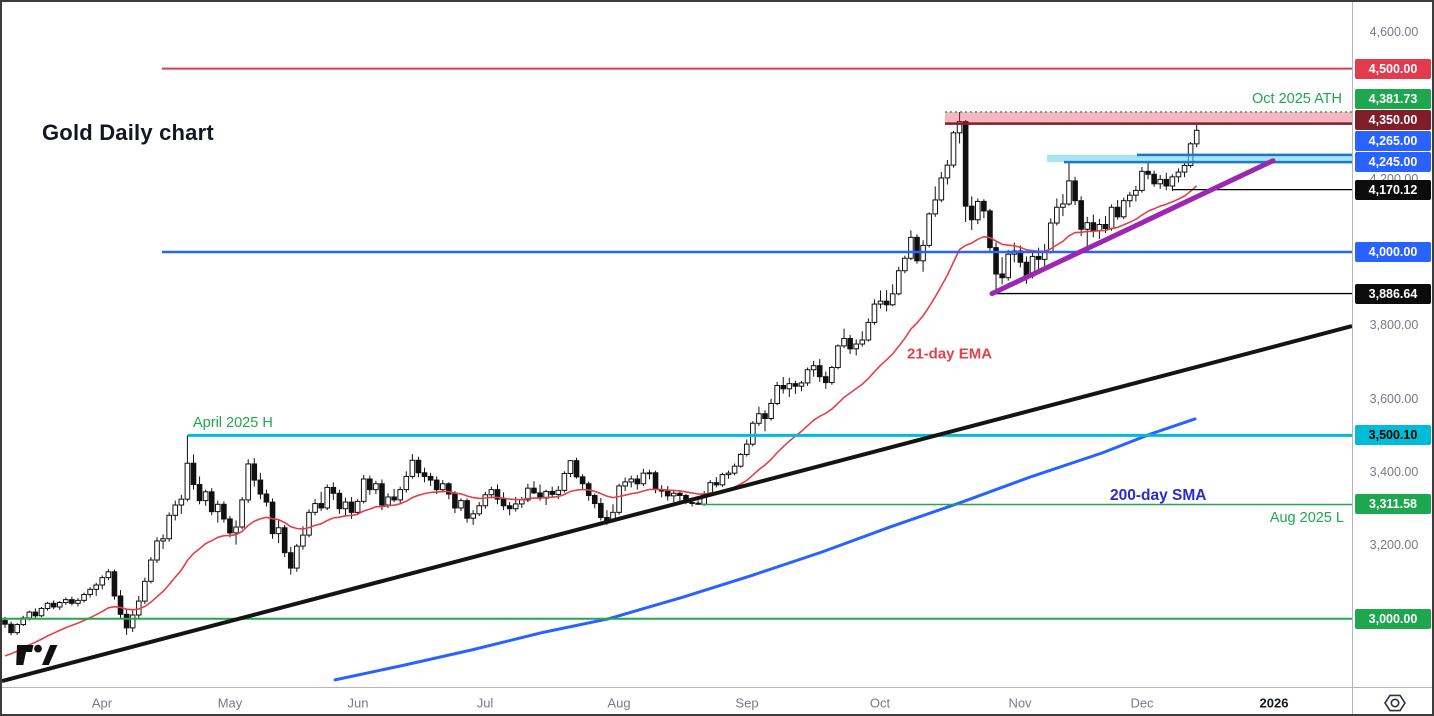  I want to click on axis-corner, so click(1392, 701).